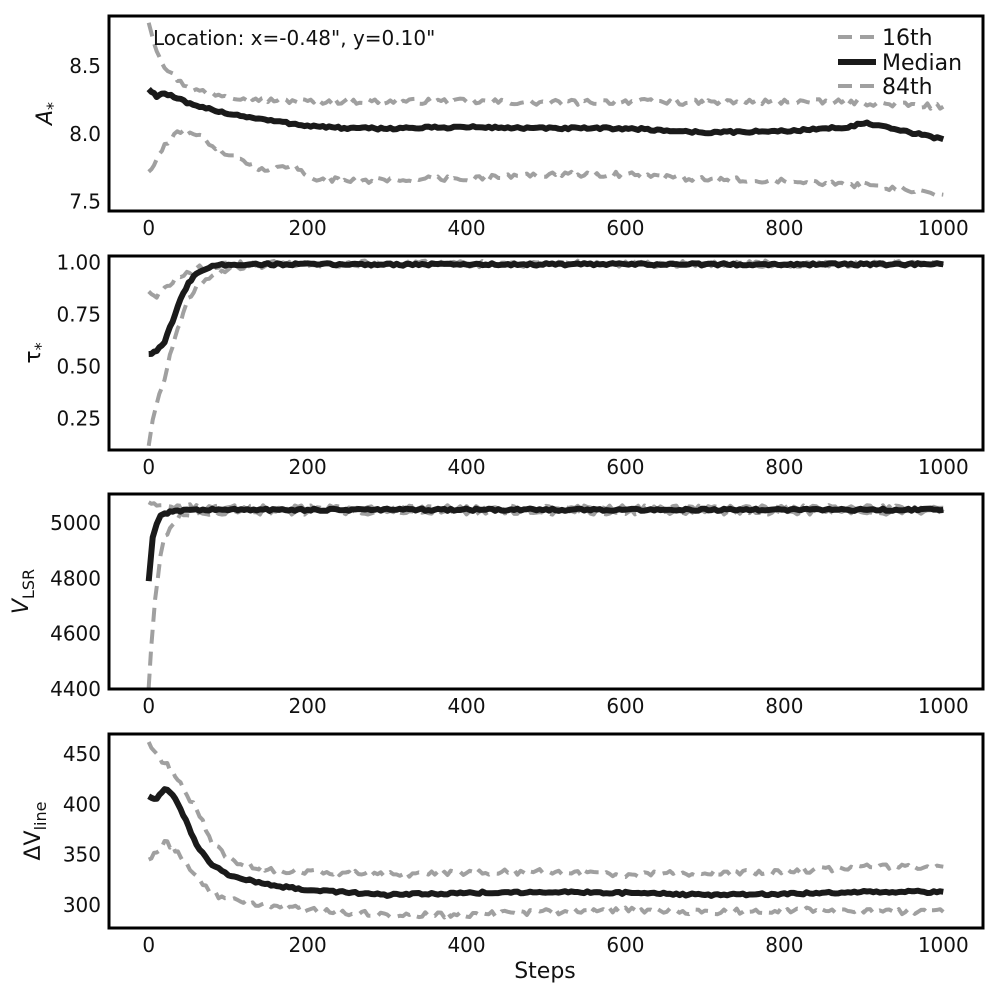  I want to click on panel-4-x-tick-label: 200, so click(308, 945).